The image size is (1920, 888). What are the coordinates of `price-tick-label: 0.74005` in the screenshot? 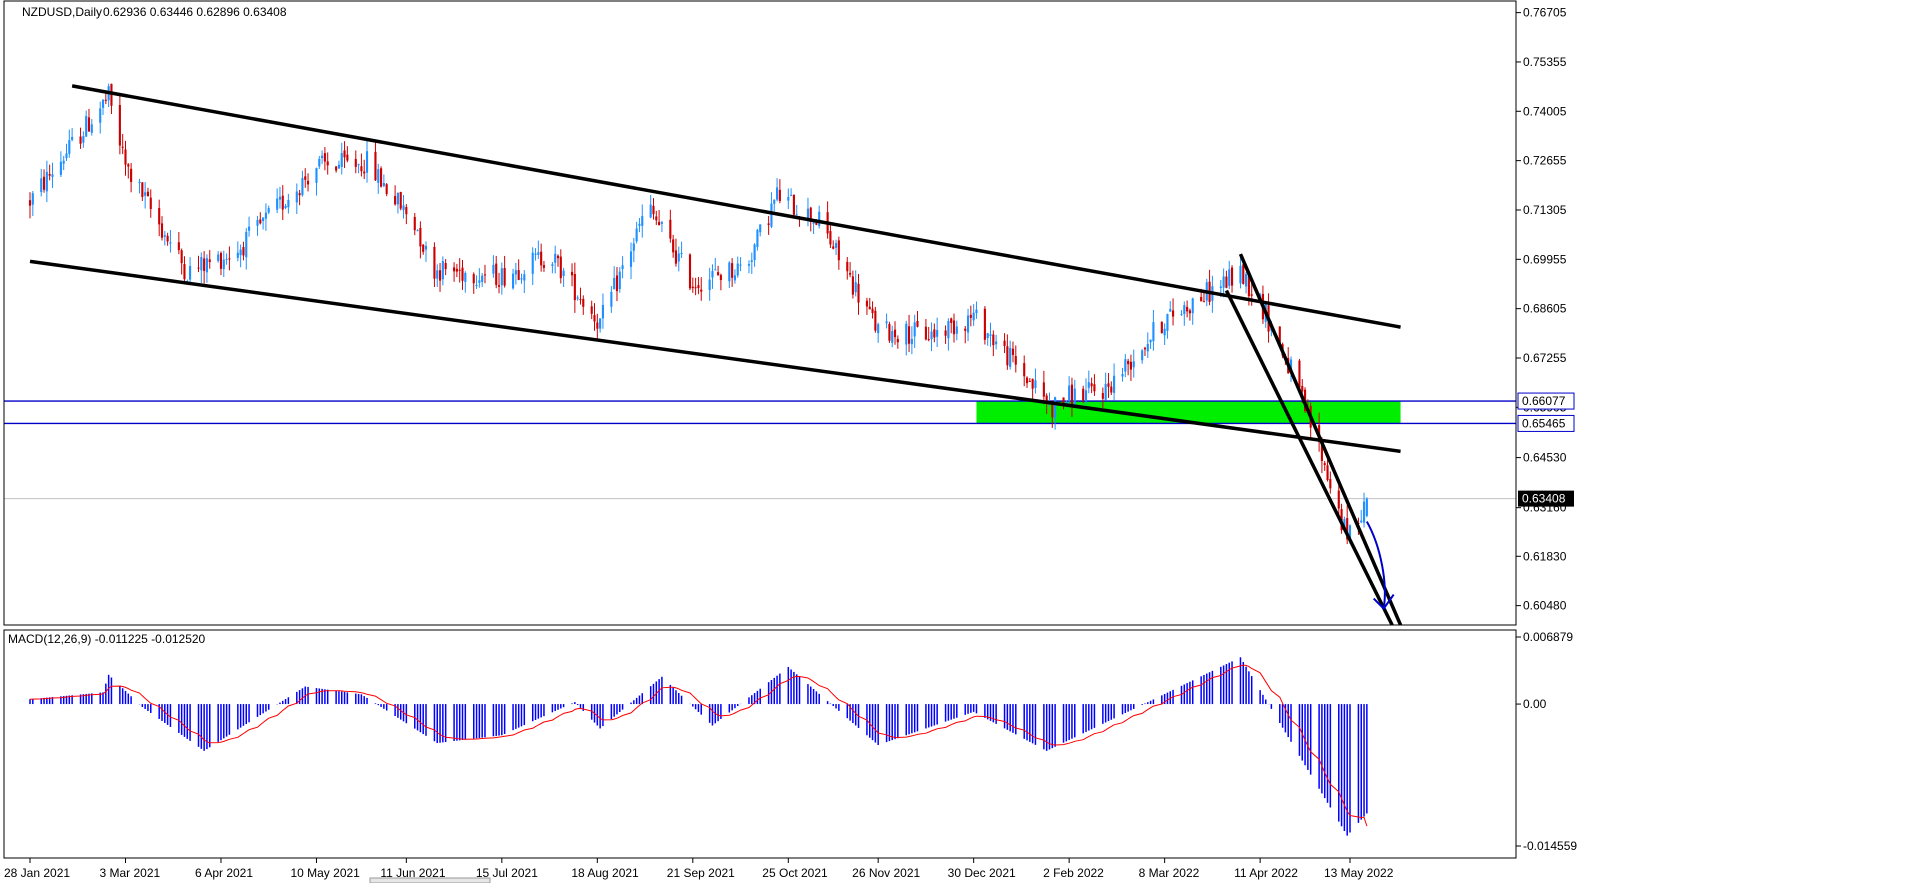 It's located at (1545, 111).